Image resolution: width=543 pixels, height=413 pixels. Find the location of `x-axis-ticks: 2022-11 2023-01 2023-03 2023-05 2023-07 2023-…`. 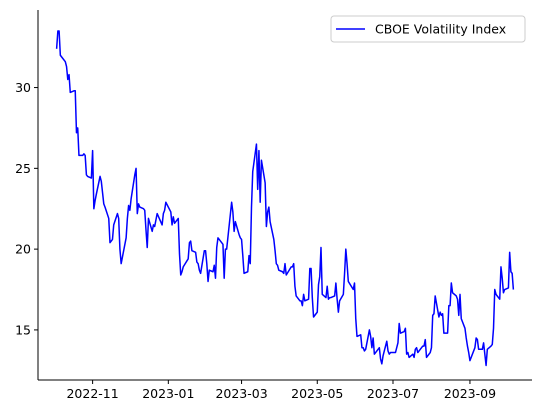

x-axis-ticks: 2022-11 2023-01 2023-03 2023-05 2023-07 2023-… is located at coordinates (281, 390).